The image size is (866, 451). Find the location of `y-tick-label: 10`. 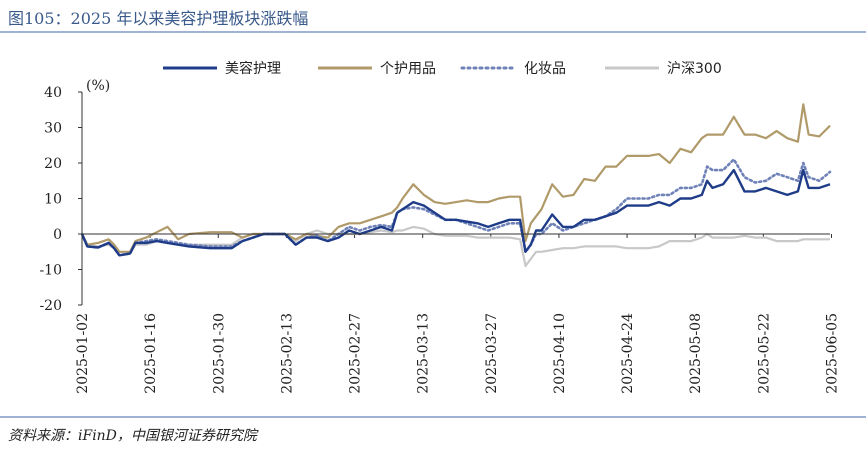

y-tick-label: 10 is located at coordinates (53, 200).